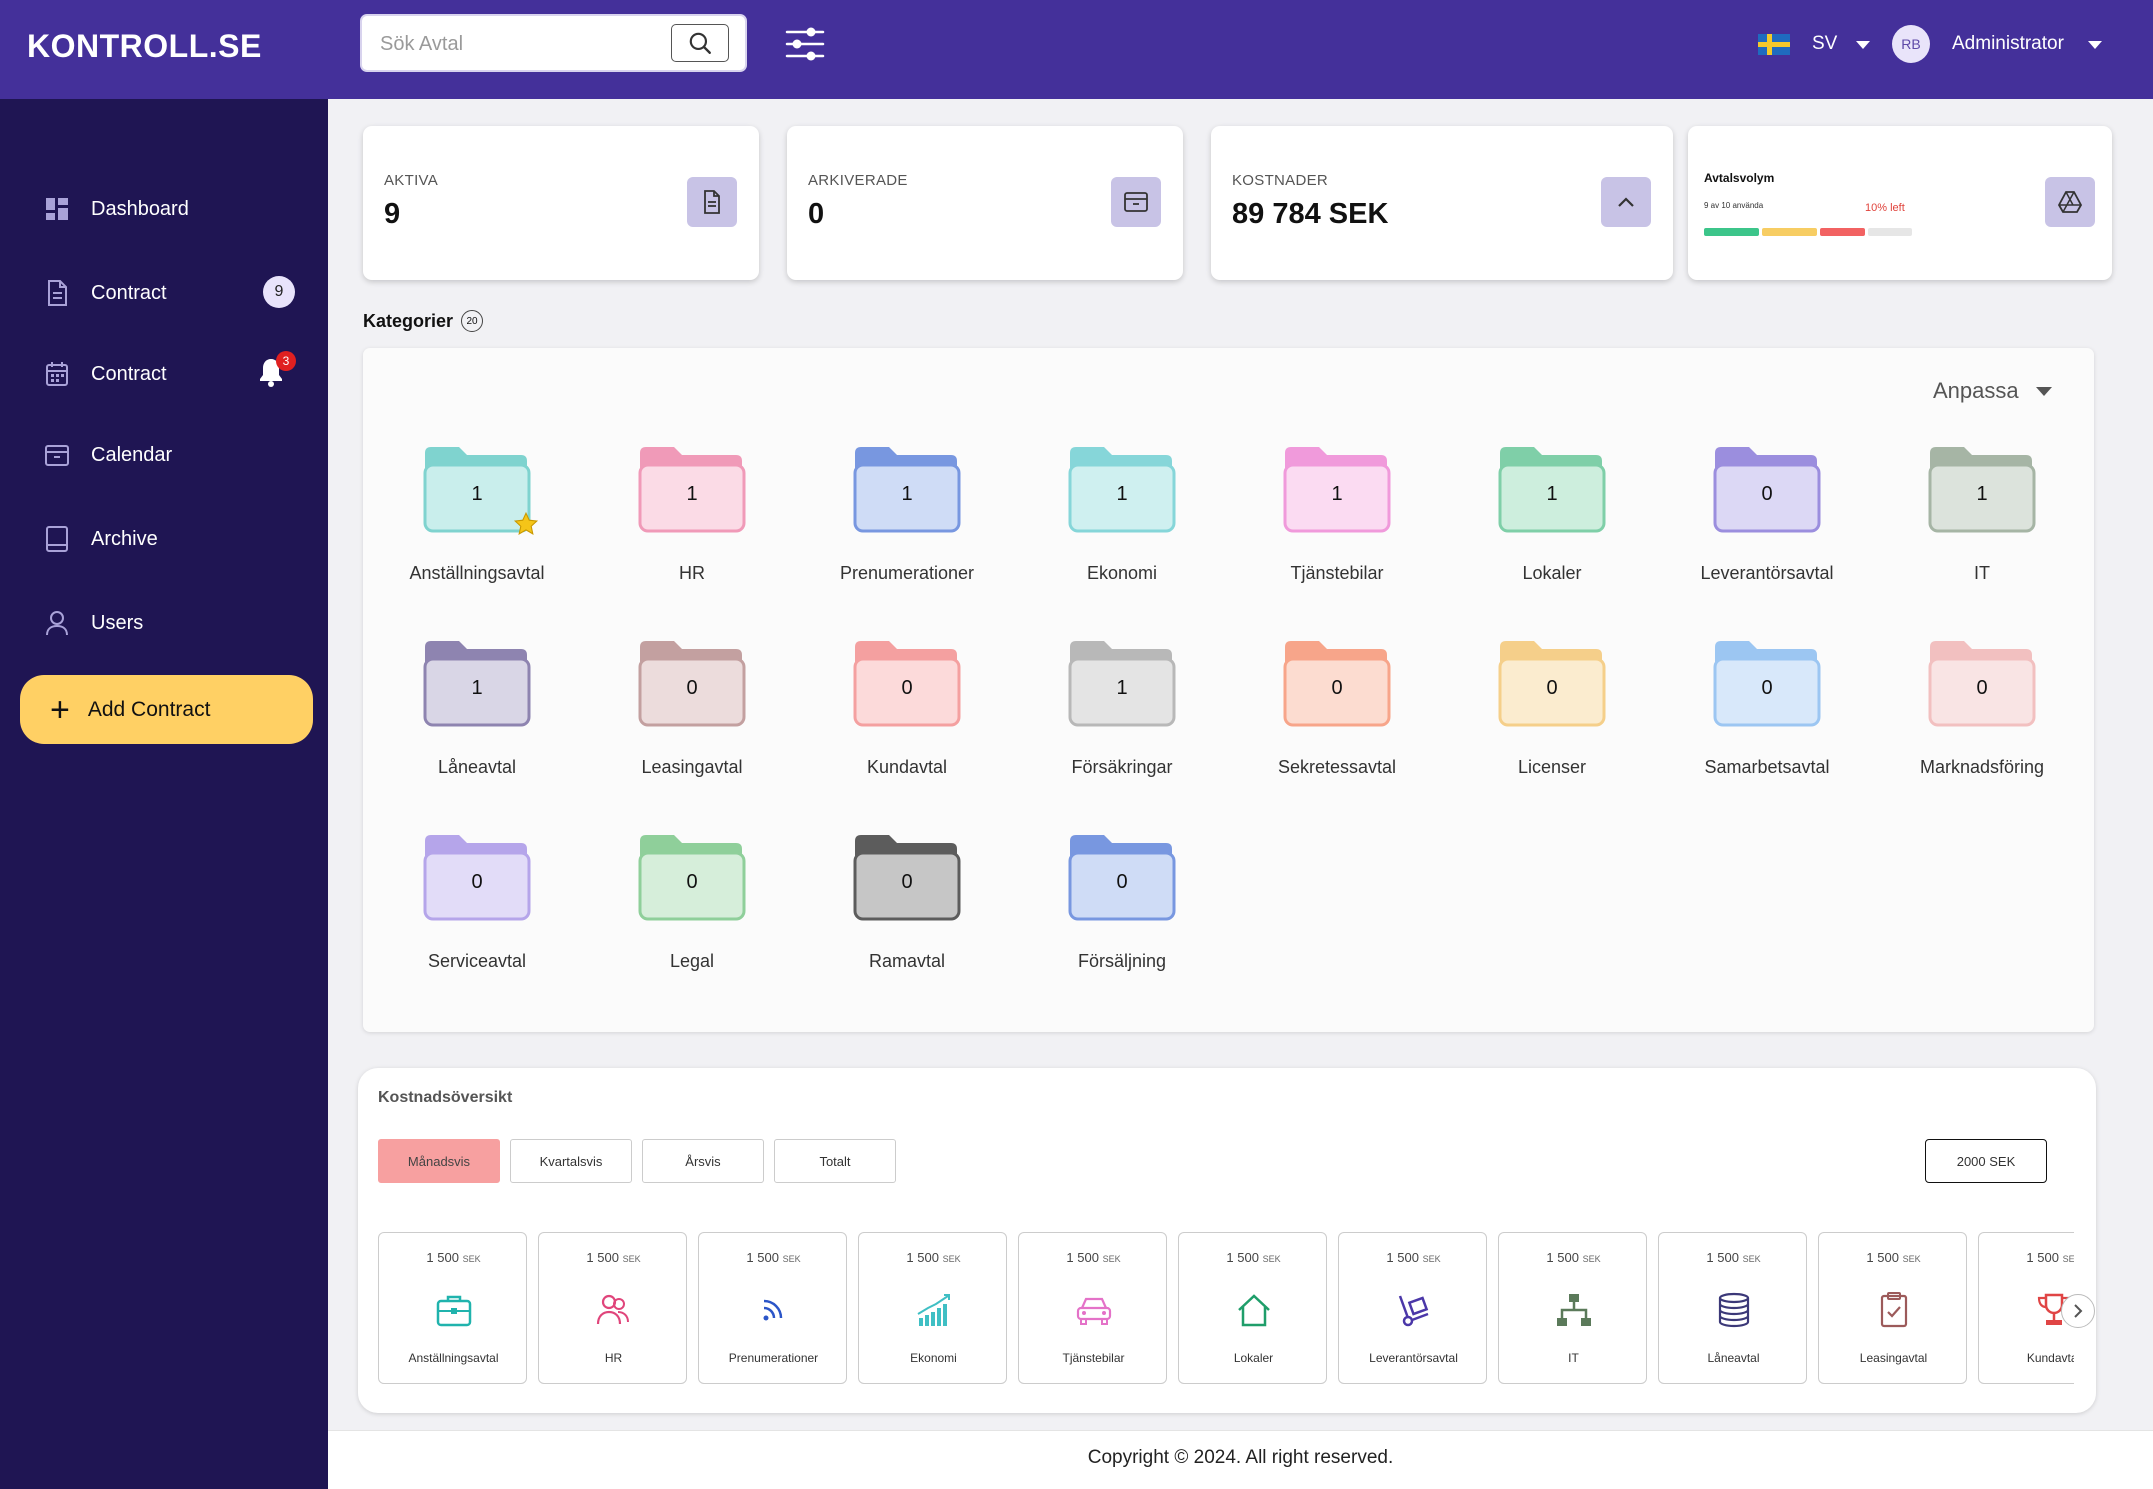 Image resolution: width=2153 pixels, height=1489 pixels. What do you see at coordinates (612, 1308) in the screenshot?
I see `cost-card: 1 500 SEK HR` at bounding box center [612, 1308].